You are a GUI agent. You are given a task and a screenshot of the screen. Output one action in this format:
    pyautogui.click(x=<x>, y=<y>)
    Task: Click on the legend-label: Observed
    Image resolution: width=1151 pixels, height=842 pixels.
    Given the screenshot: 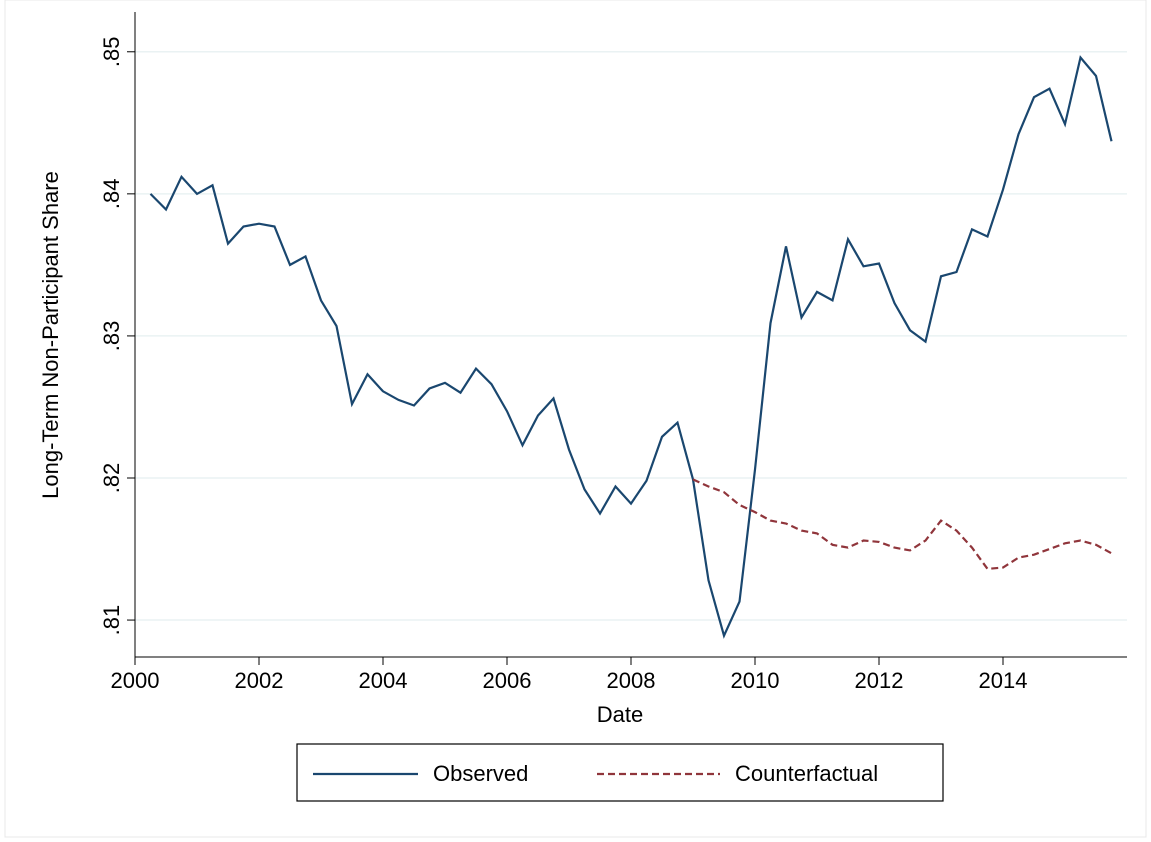 What is the action you would take?
    pyautogui.click(x=480, y=773)
    